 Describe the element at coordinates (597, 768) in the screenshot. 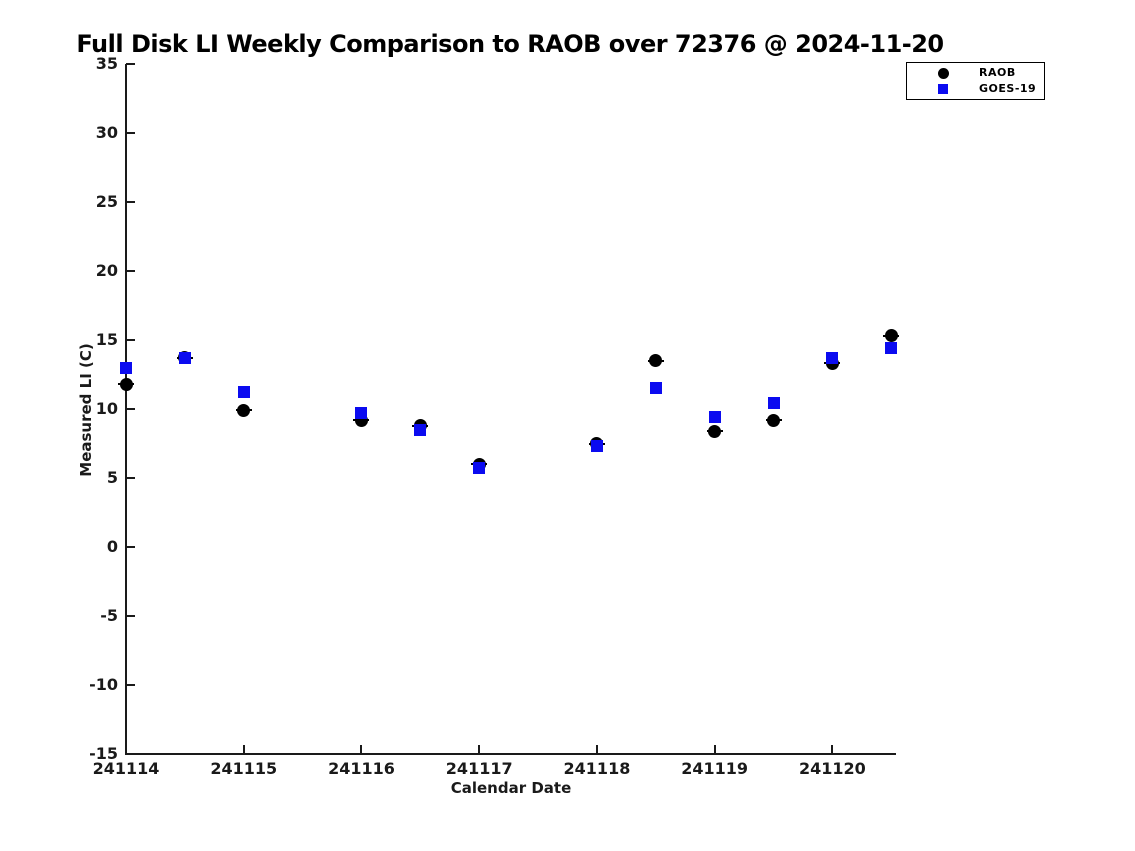

I see `x-tick-label: 241118` at that location.